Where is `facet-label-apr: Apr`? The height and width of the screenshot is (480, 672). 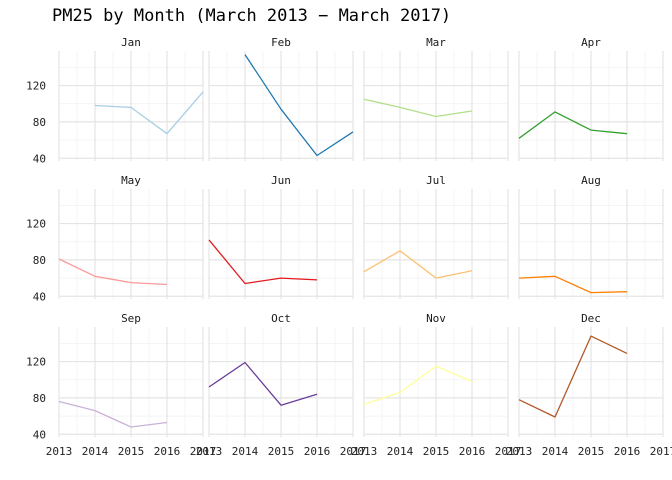 facet-label-apr: Apr is located at coordinates (591, 42).